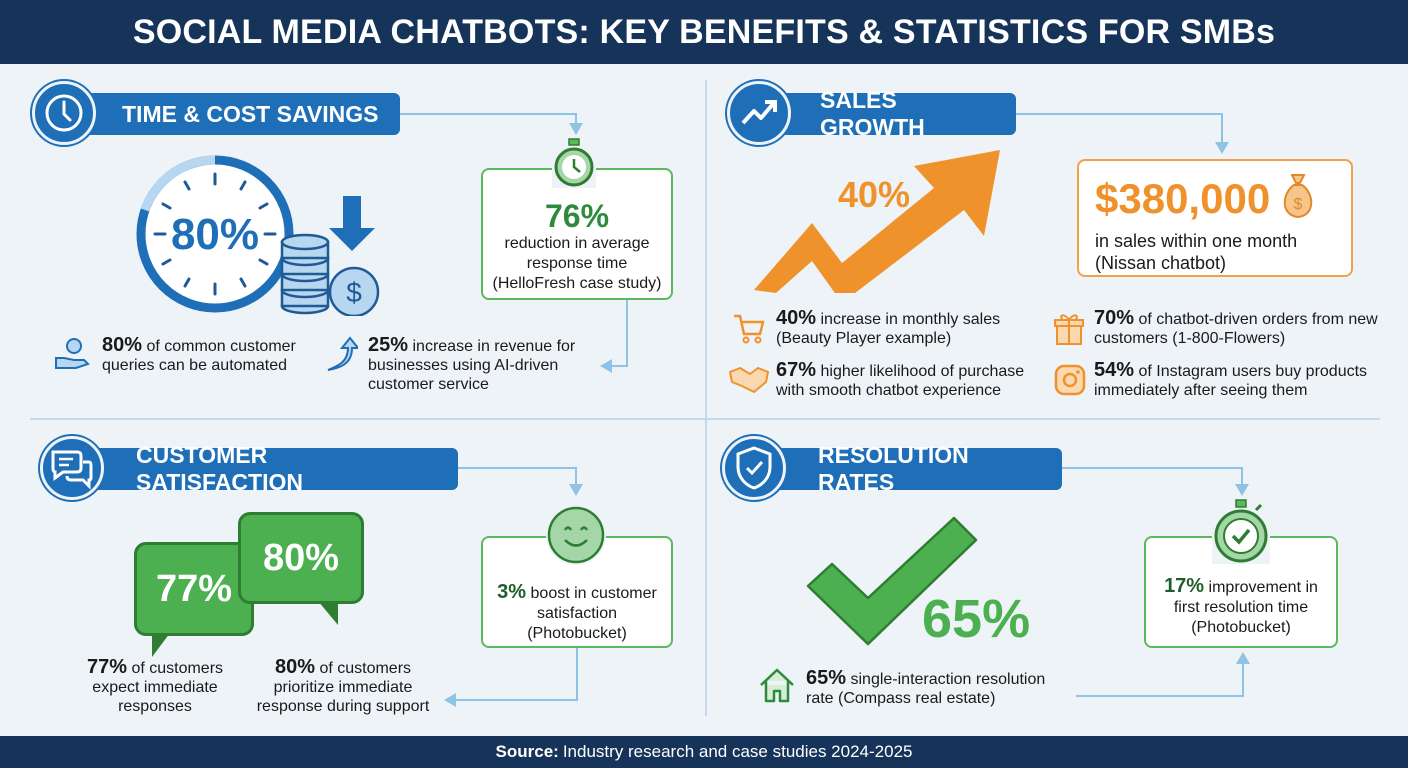 This screenshot has width=1408, height=768. I want to click on source-label: Source:, so click(527, 751).